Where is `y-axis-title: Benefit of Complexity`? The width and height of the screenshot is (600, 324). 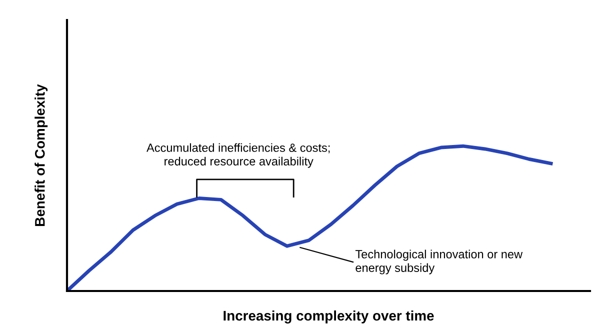 y-axis-title: Benefit of Complexity is located at coordinates (41, 155).